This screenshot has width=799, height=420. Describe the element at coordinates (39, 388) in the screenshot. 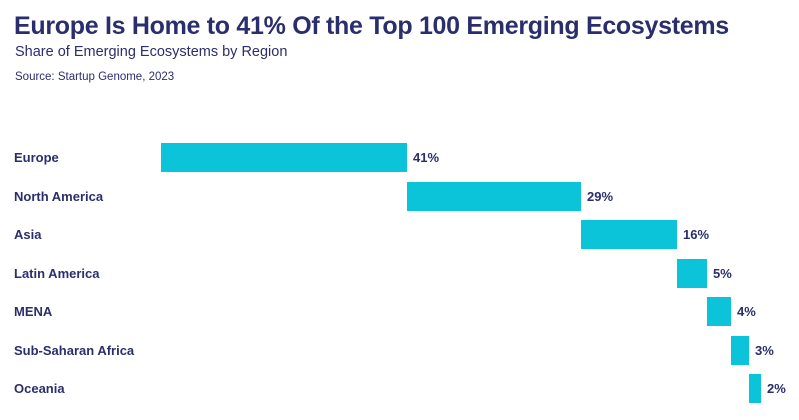

I see `region-label: Oceania` at that location.